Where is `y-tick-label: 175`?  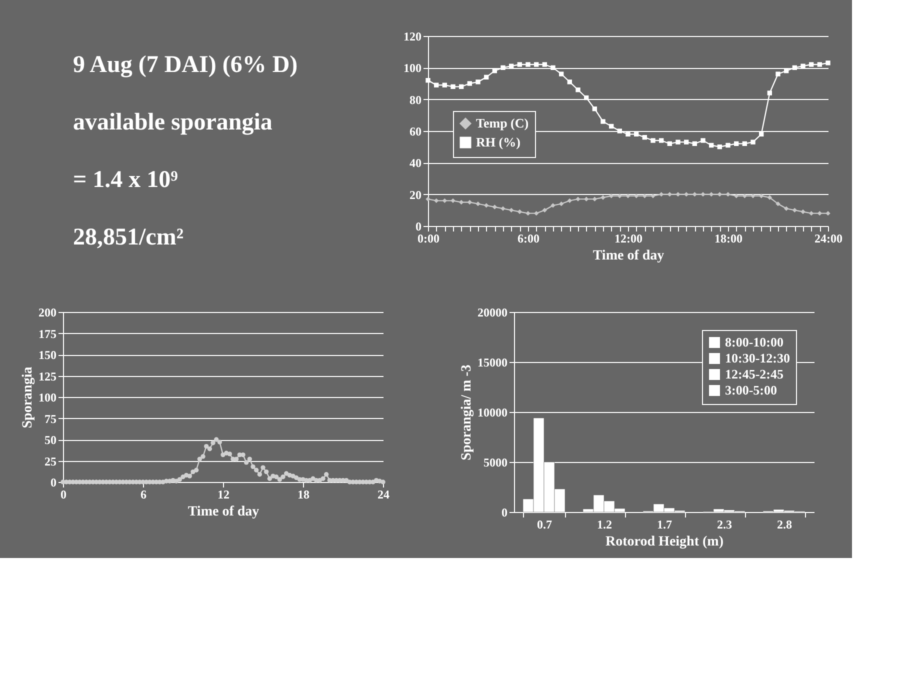 y-tick-label: 175 is located at coordinates (47, 333).